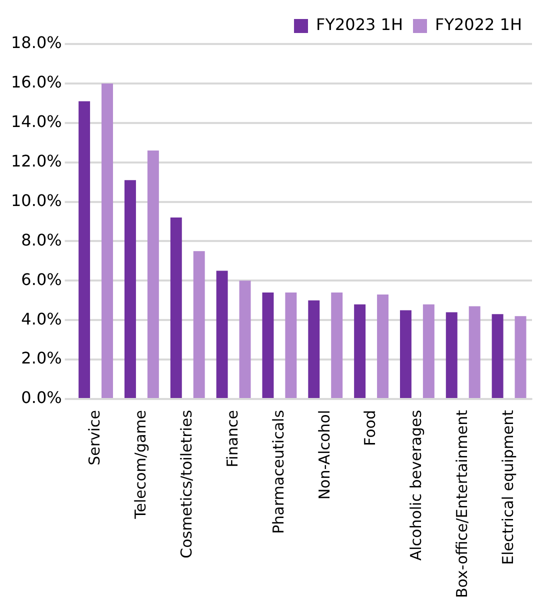 The height and width of the screenshot is (609, 546). I want to click on x-tick-label: Electrical equipment, so click(507, 487).